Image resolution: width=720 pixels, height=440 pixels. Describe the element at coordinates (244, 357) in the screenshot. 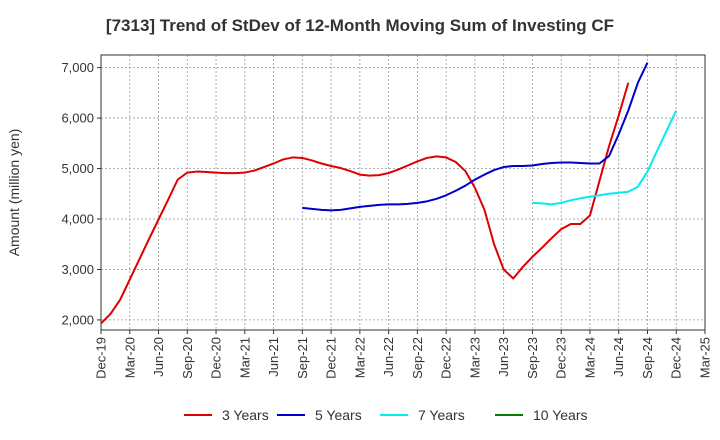

I see `x-tick-label: Mar-21` at that location.